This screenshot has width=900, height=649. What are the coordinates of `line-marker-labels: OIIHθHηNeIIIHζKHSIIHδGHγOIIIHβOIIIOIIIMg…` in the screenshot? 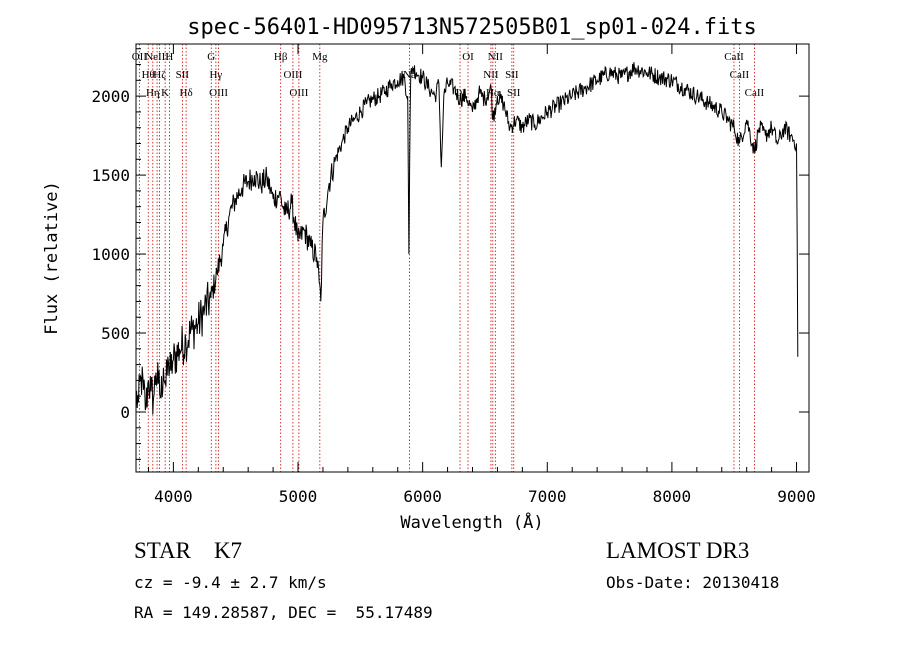 It's located at (448, 75).